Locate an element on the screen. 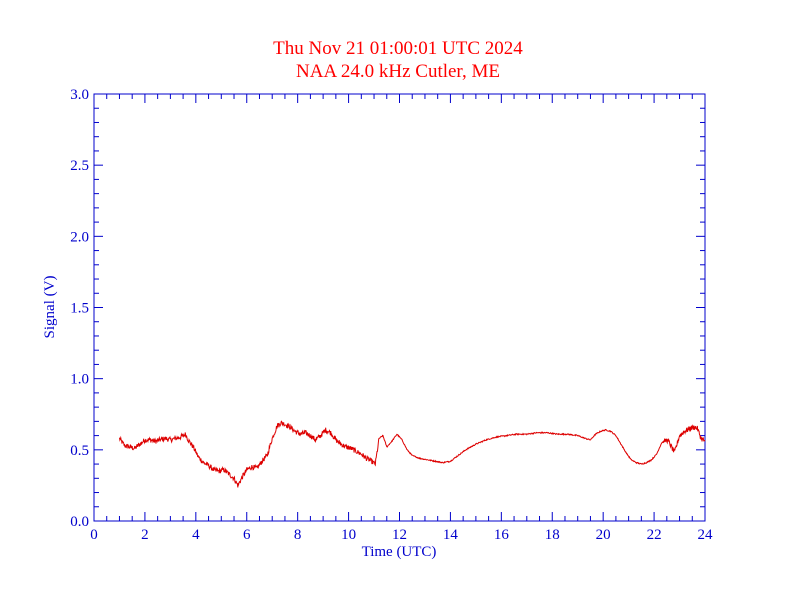 This screenshot has width=792, height=612. x-tick-label: 10 is located at coordinates (348, 535).